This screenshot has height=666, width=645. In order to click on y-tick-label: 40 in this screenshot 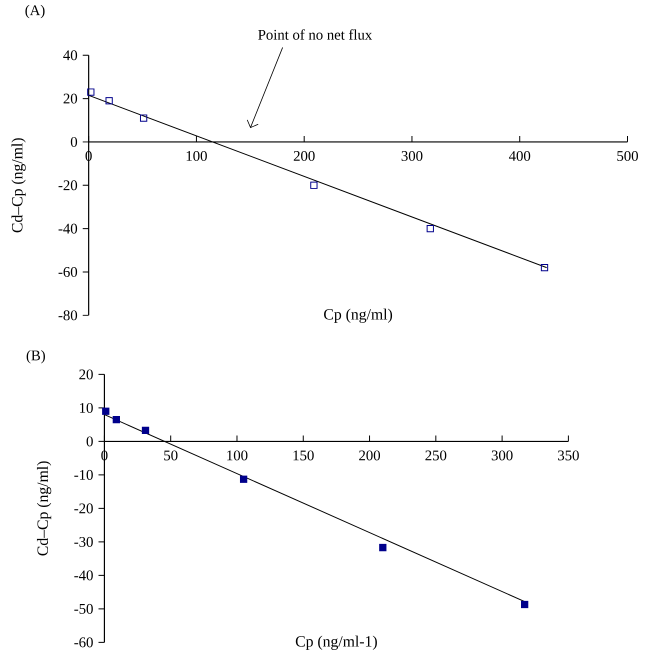, I will do `click(70, 55)`.